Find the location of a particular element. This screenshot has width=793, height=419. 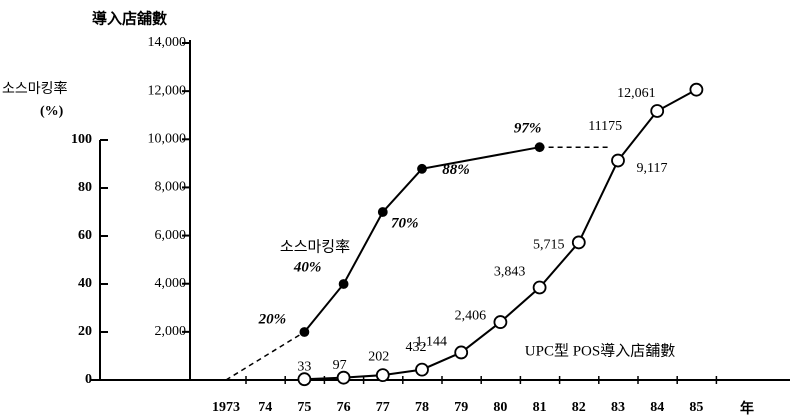

data-label: 5,715 is located at coordinates (549, 245).